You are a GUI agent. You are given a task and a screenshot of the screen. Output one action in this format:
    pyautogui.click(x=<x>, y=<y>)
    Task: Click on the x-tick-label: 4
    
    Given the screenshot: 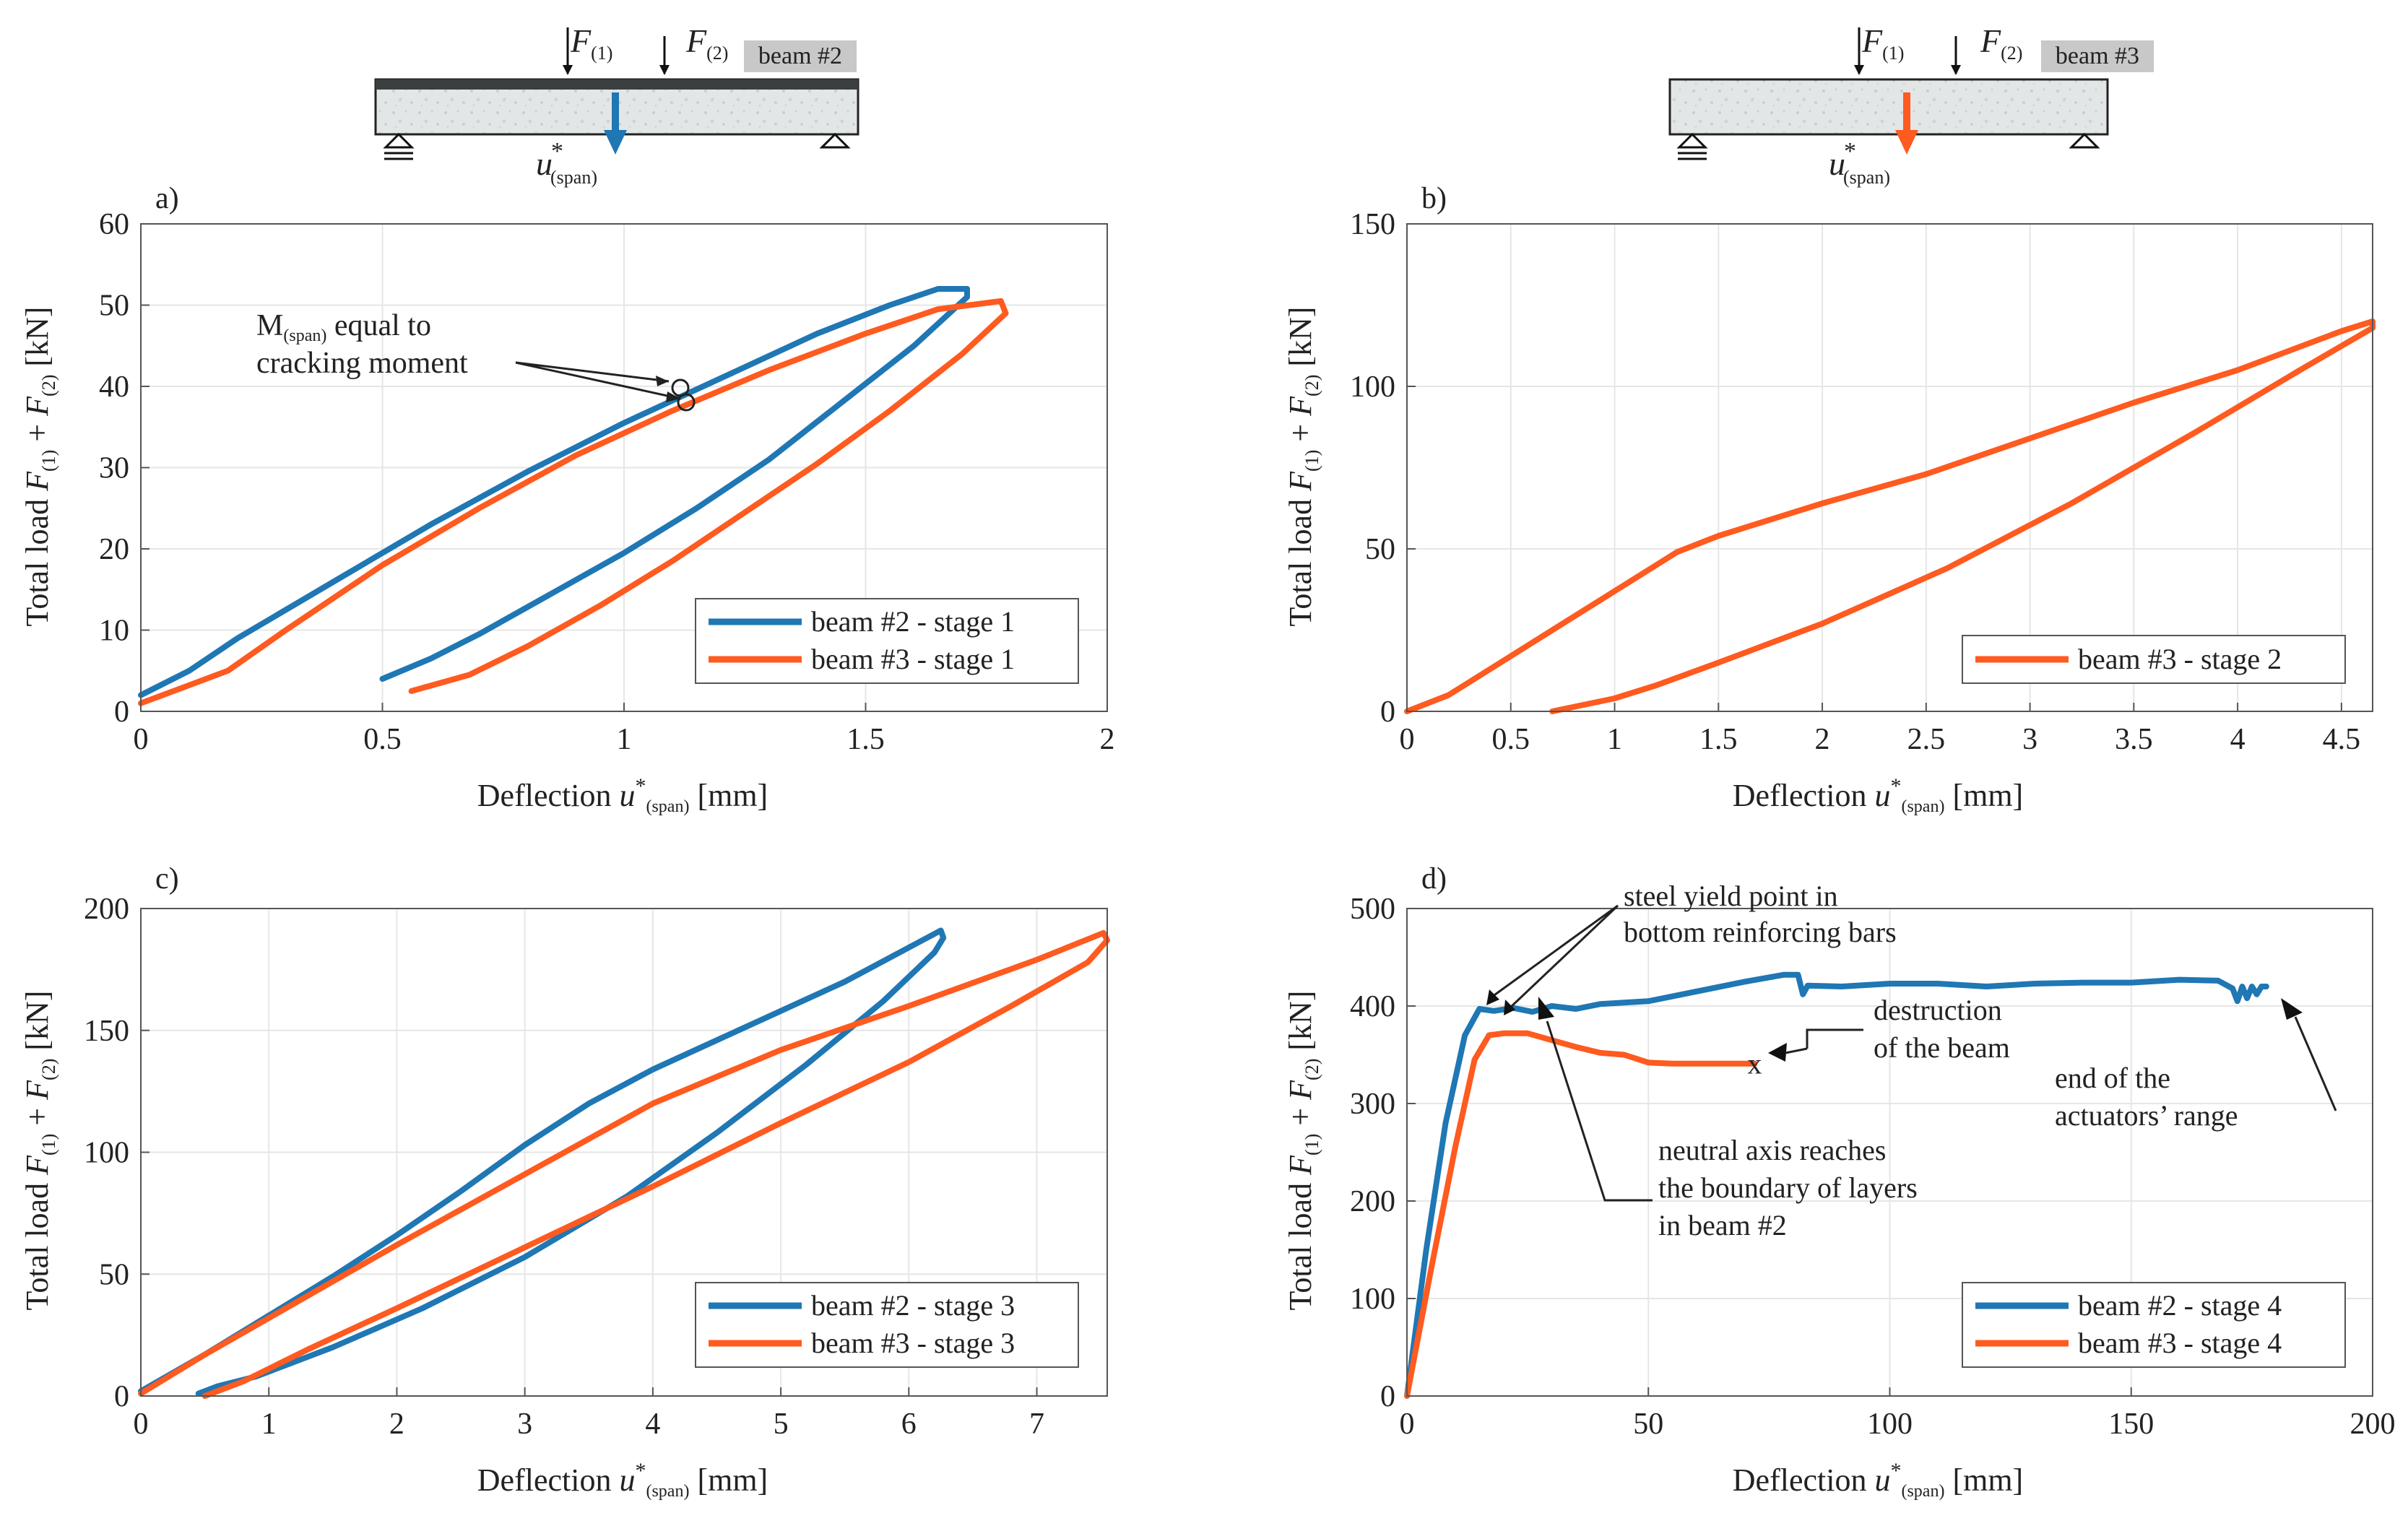 What is the action you would take?
    pyautogui.click(x=652, y=1424)
    